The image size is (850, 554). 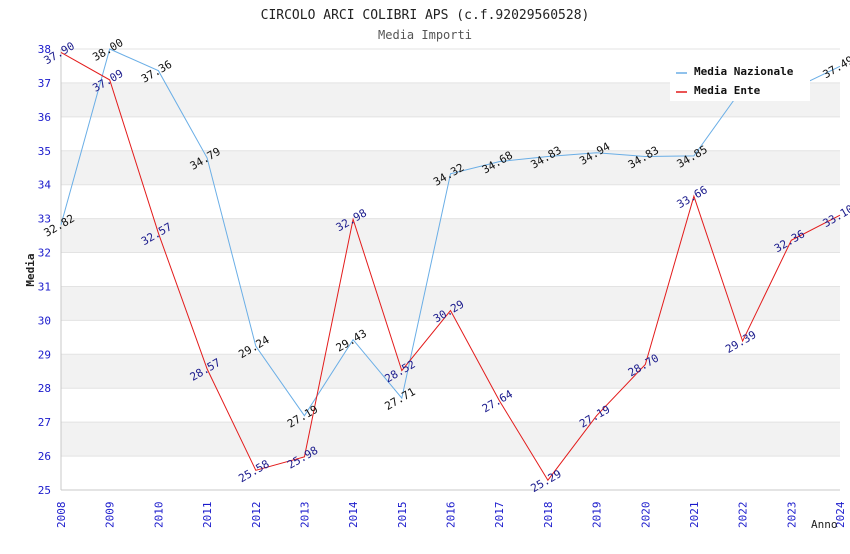 What do you see at coordinates (45, 185) in the screenshot?
I see `y-tick-label: 34` at bounding box center [45, 185].